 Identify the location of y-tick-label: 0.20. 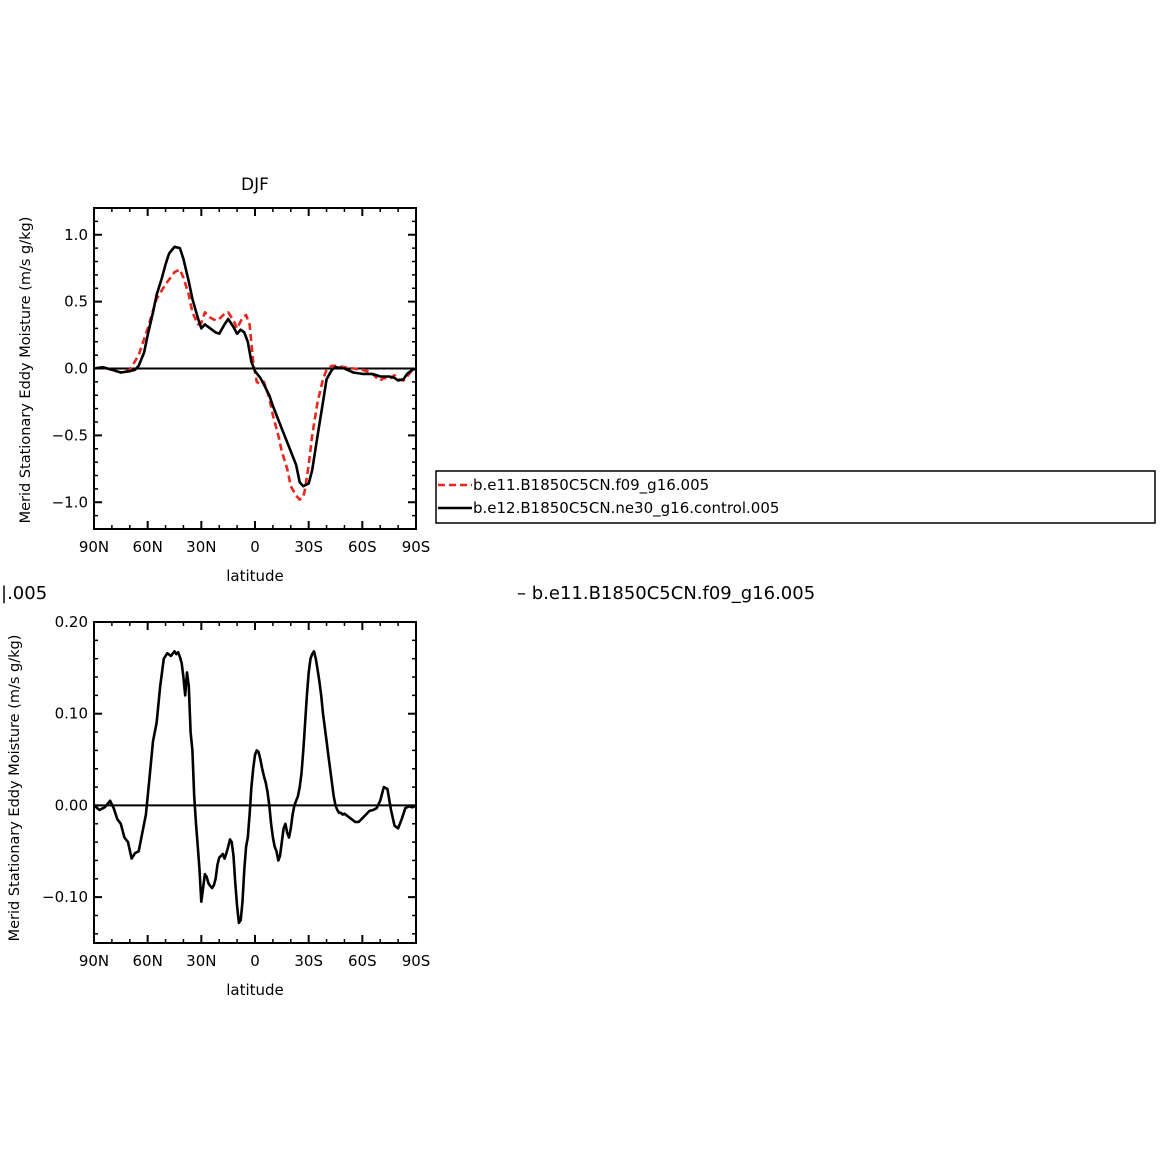
(71, 622).